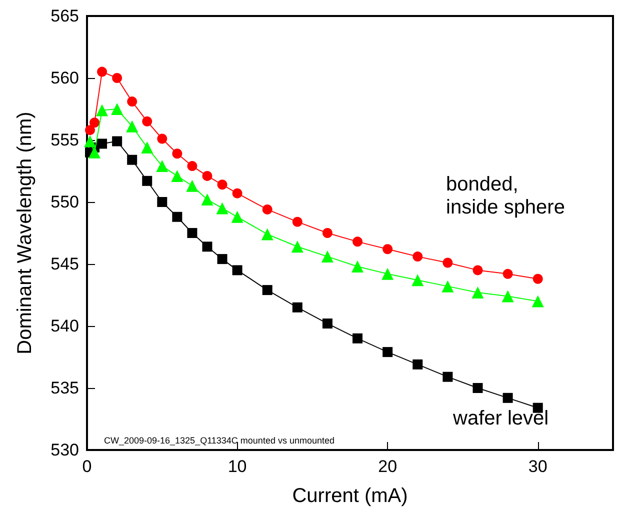 The height and width of the screenshot is (516, 626). I want to click on y-tick-label: 545, so click(64, 264).